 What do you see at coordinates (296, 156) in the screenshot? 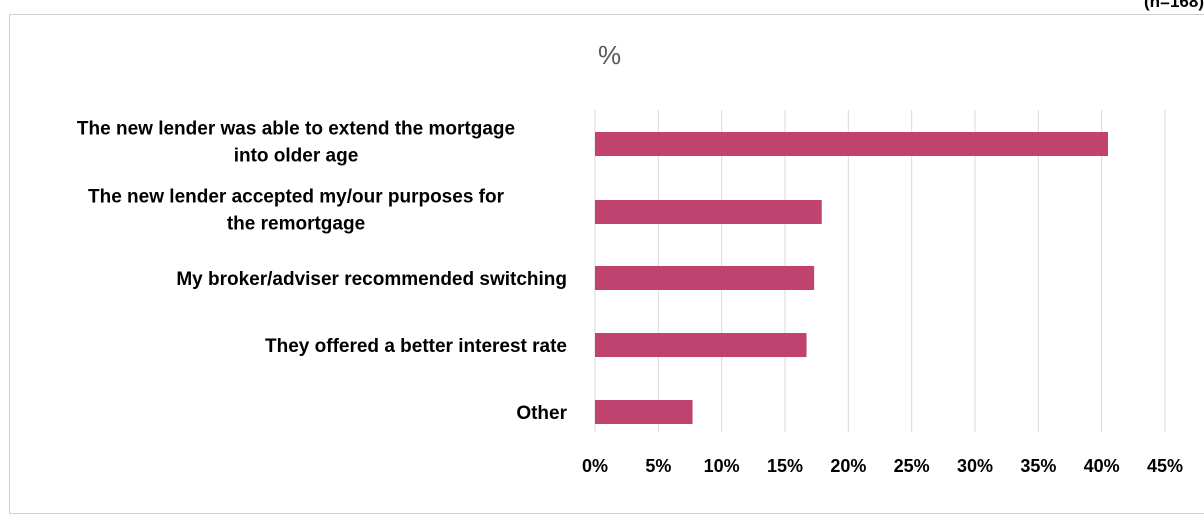
I see `category-label-line: into older age` at bounding box center [296, 156].